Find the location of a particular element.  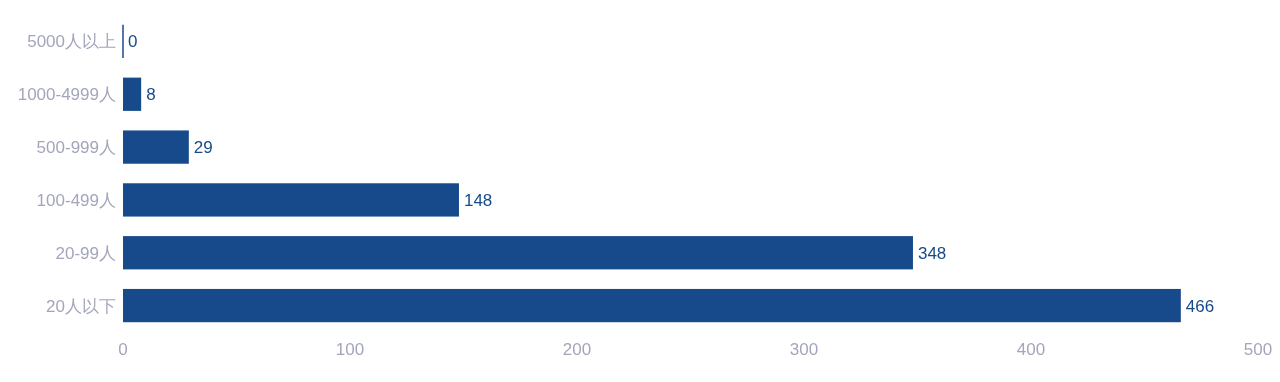

data-label: 8 is located at coordinates (151, 95).